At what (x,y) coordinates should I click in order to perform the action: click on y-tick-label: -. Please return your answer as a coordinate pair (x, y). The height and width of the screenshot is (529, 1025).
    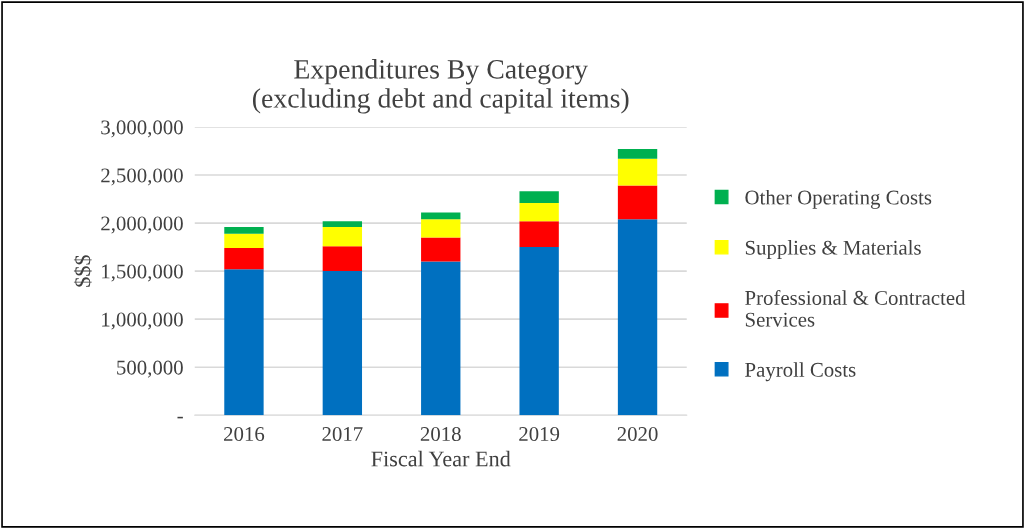
    Looking at the image, I should click on (180, 417).